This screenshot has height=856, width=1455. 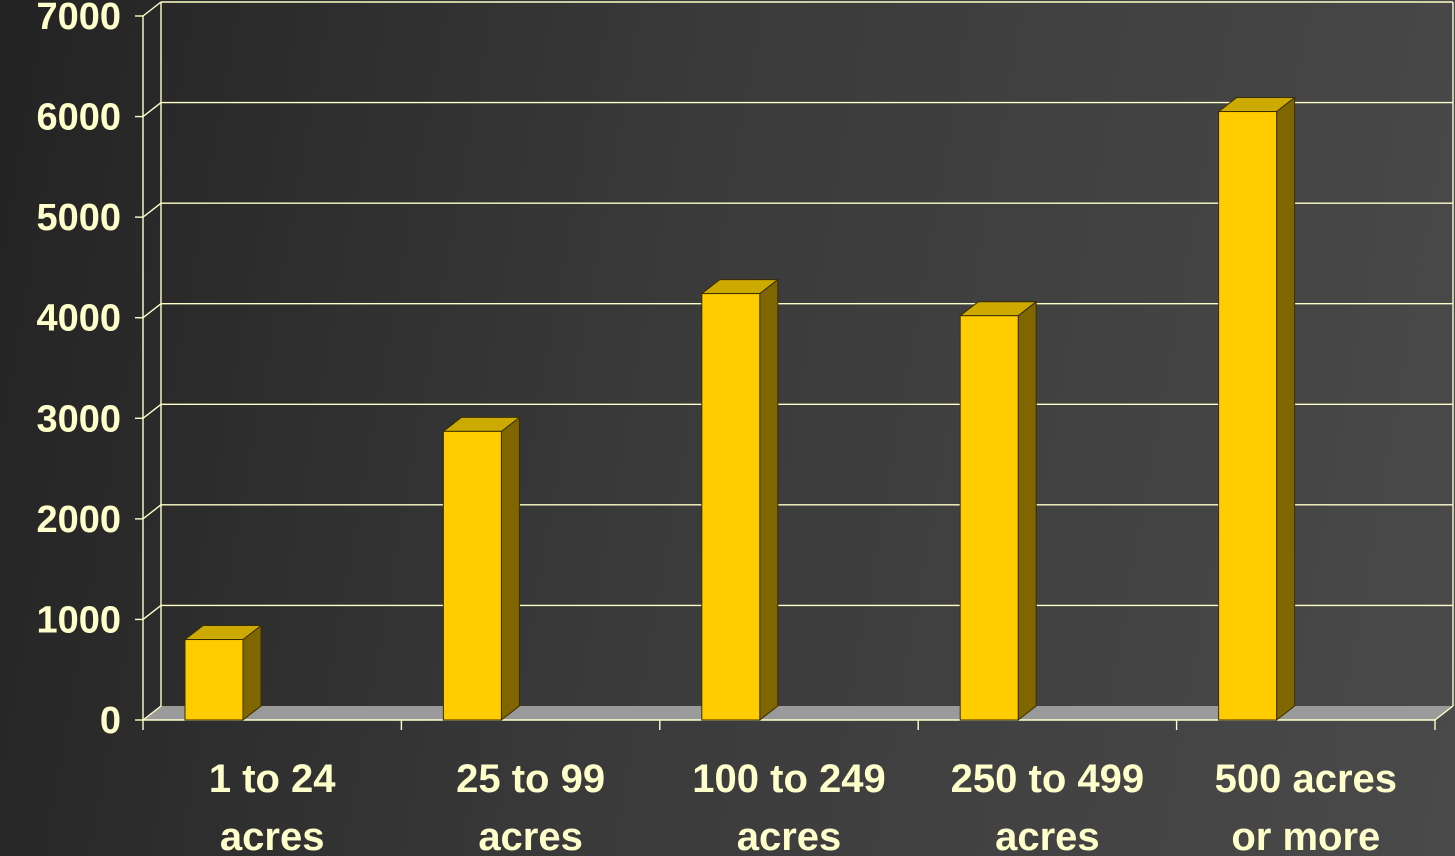 I want to click on x-tick-label: or more, so click(x=1305, y=835).